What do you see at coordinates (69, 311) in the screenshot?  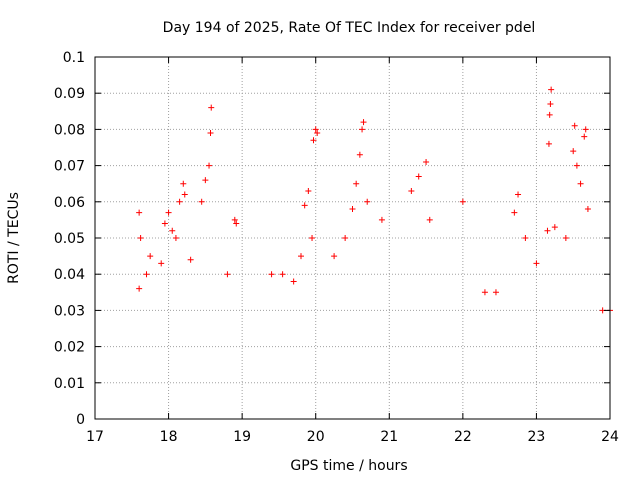 I see `y-tick-label: 0.03` at bounding box center [69, 311].